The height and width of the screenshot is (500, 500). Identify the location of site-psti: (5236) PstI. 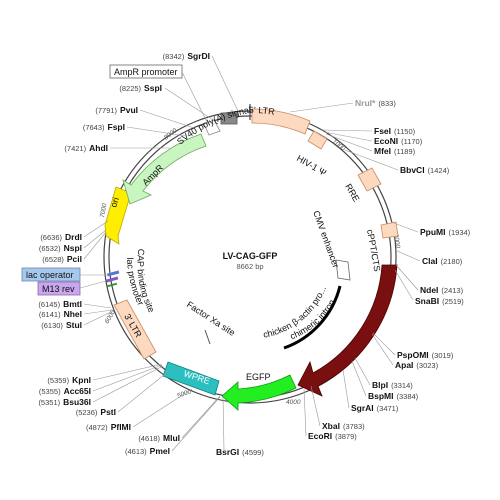
(96, 412).